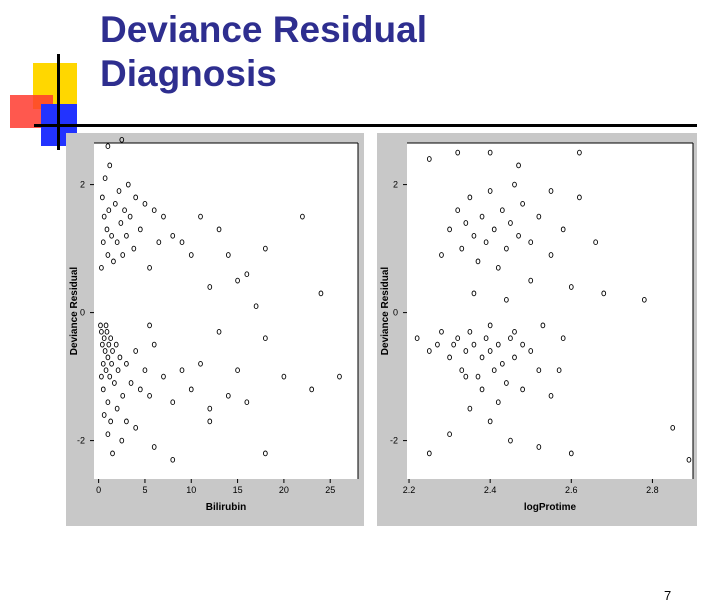  What do you see at coordinates (226, 507) in the screenshot?
I see `x-axis-title: Bilirubin` at bounding box center [226, 507].